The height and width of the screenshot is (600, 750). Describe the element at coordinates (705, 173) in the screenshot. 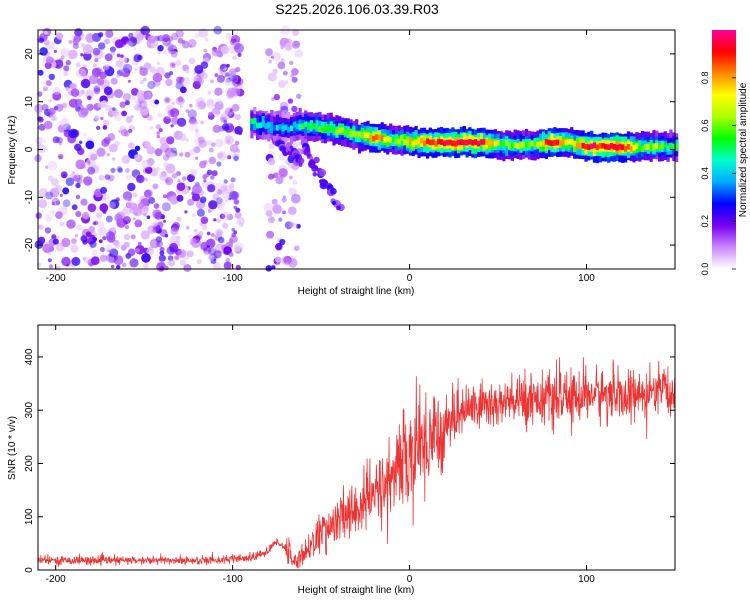

I see `colorbar-tick-label: 0.4` at that location.